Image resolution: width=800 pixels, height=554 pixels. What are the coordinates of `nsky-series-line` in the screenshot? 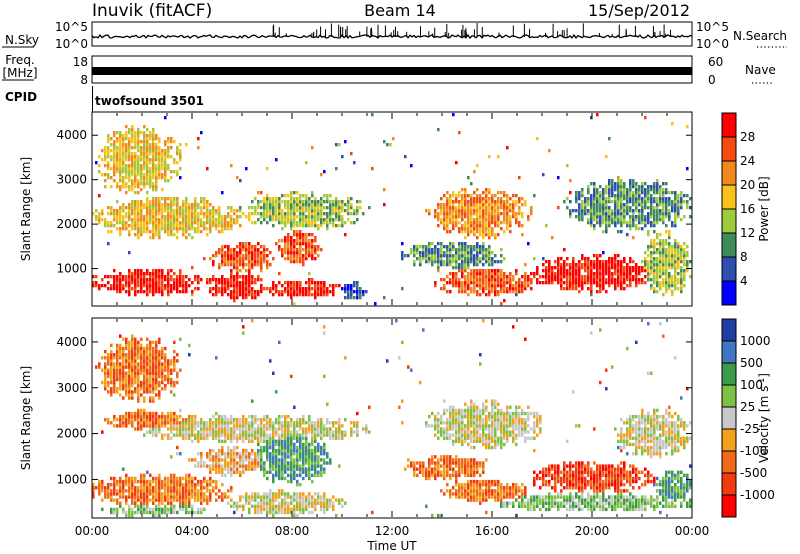 It's located at (392, 36).